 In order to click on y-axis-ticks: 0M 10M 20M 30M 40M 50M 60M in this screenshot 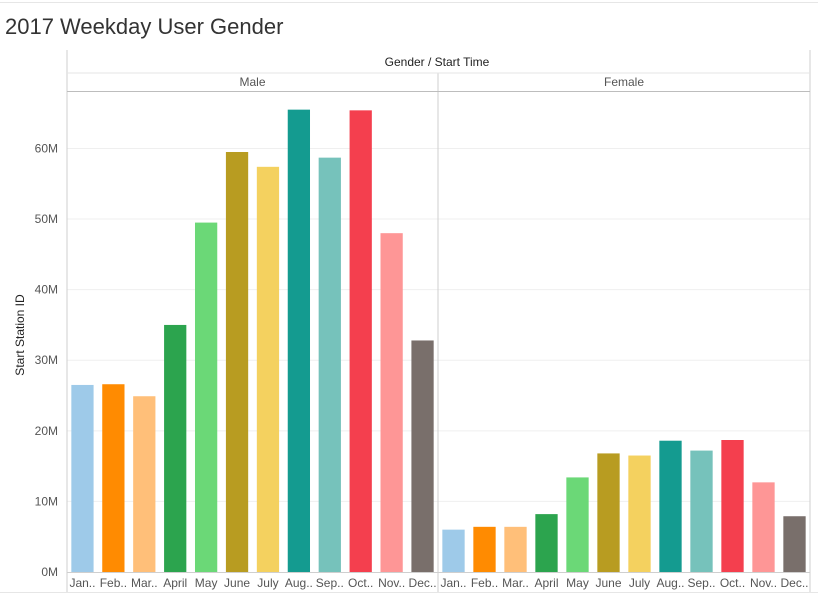, I will do `click(46, 360)`.